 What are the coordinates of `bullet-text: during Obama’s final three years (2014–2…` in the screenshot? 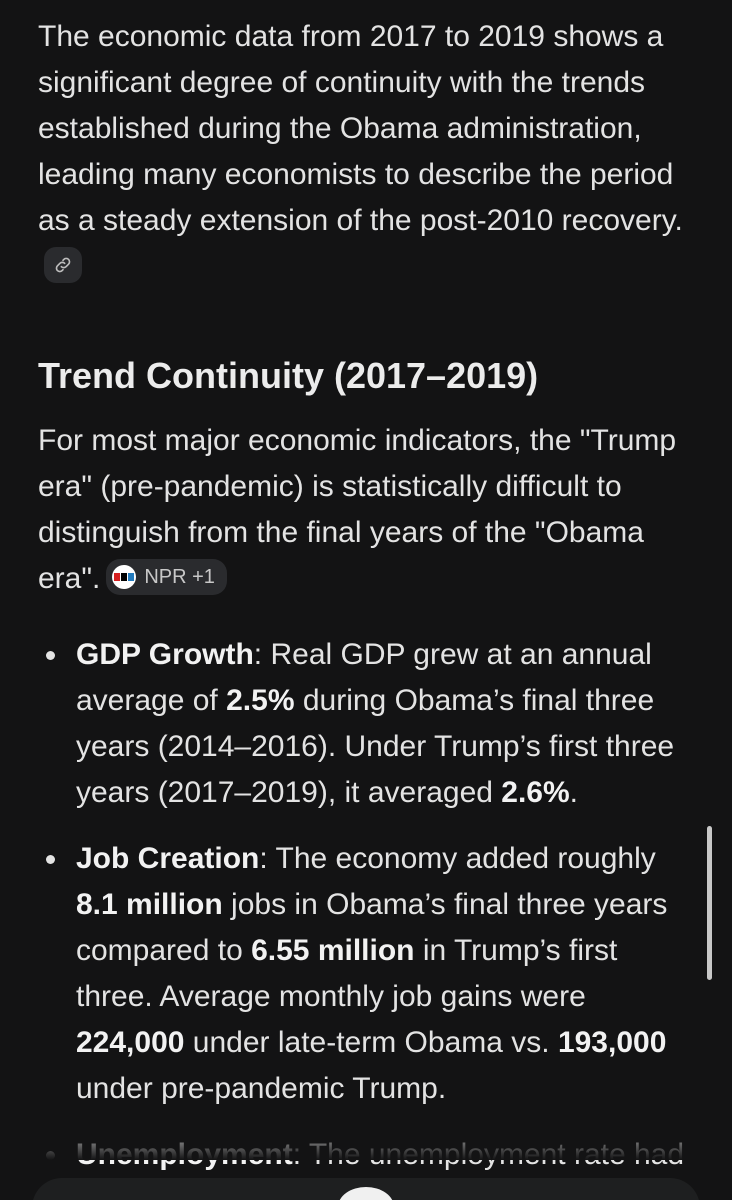 It's located at (375, 746).